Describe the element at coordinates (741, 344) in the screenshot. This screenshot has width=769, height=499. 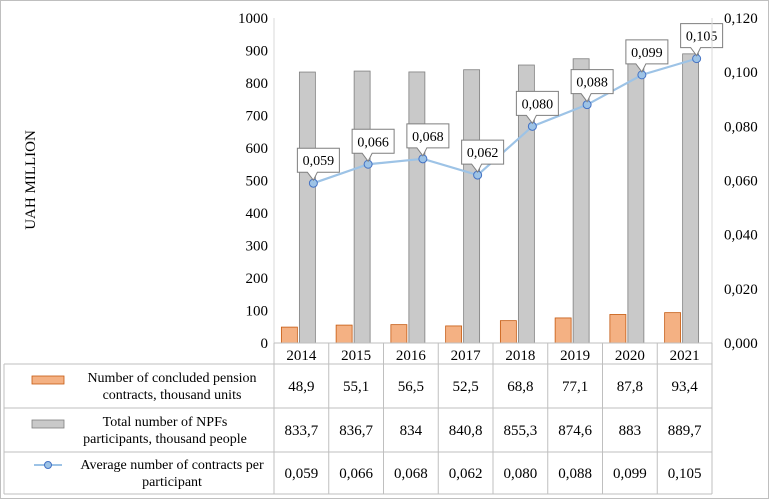
I see `right-tick-label: 0,000` at that location.